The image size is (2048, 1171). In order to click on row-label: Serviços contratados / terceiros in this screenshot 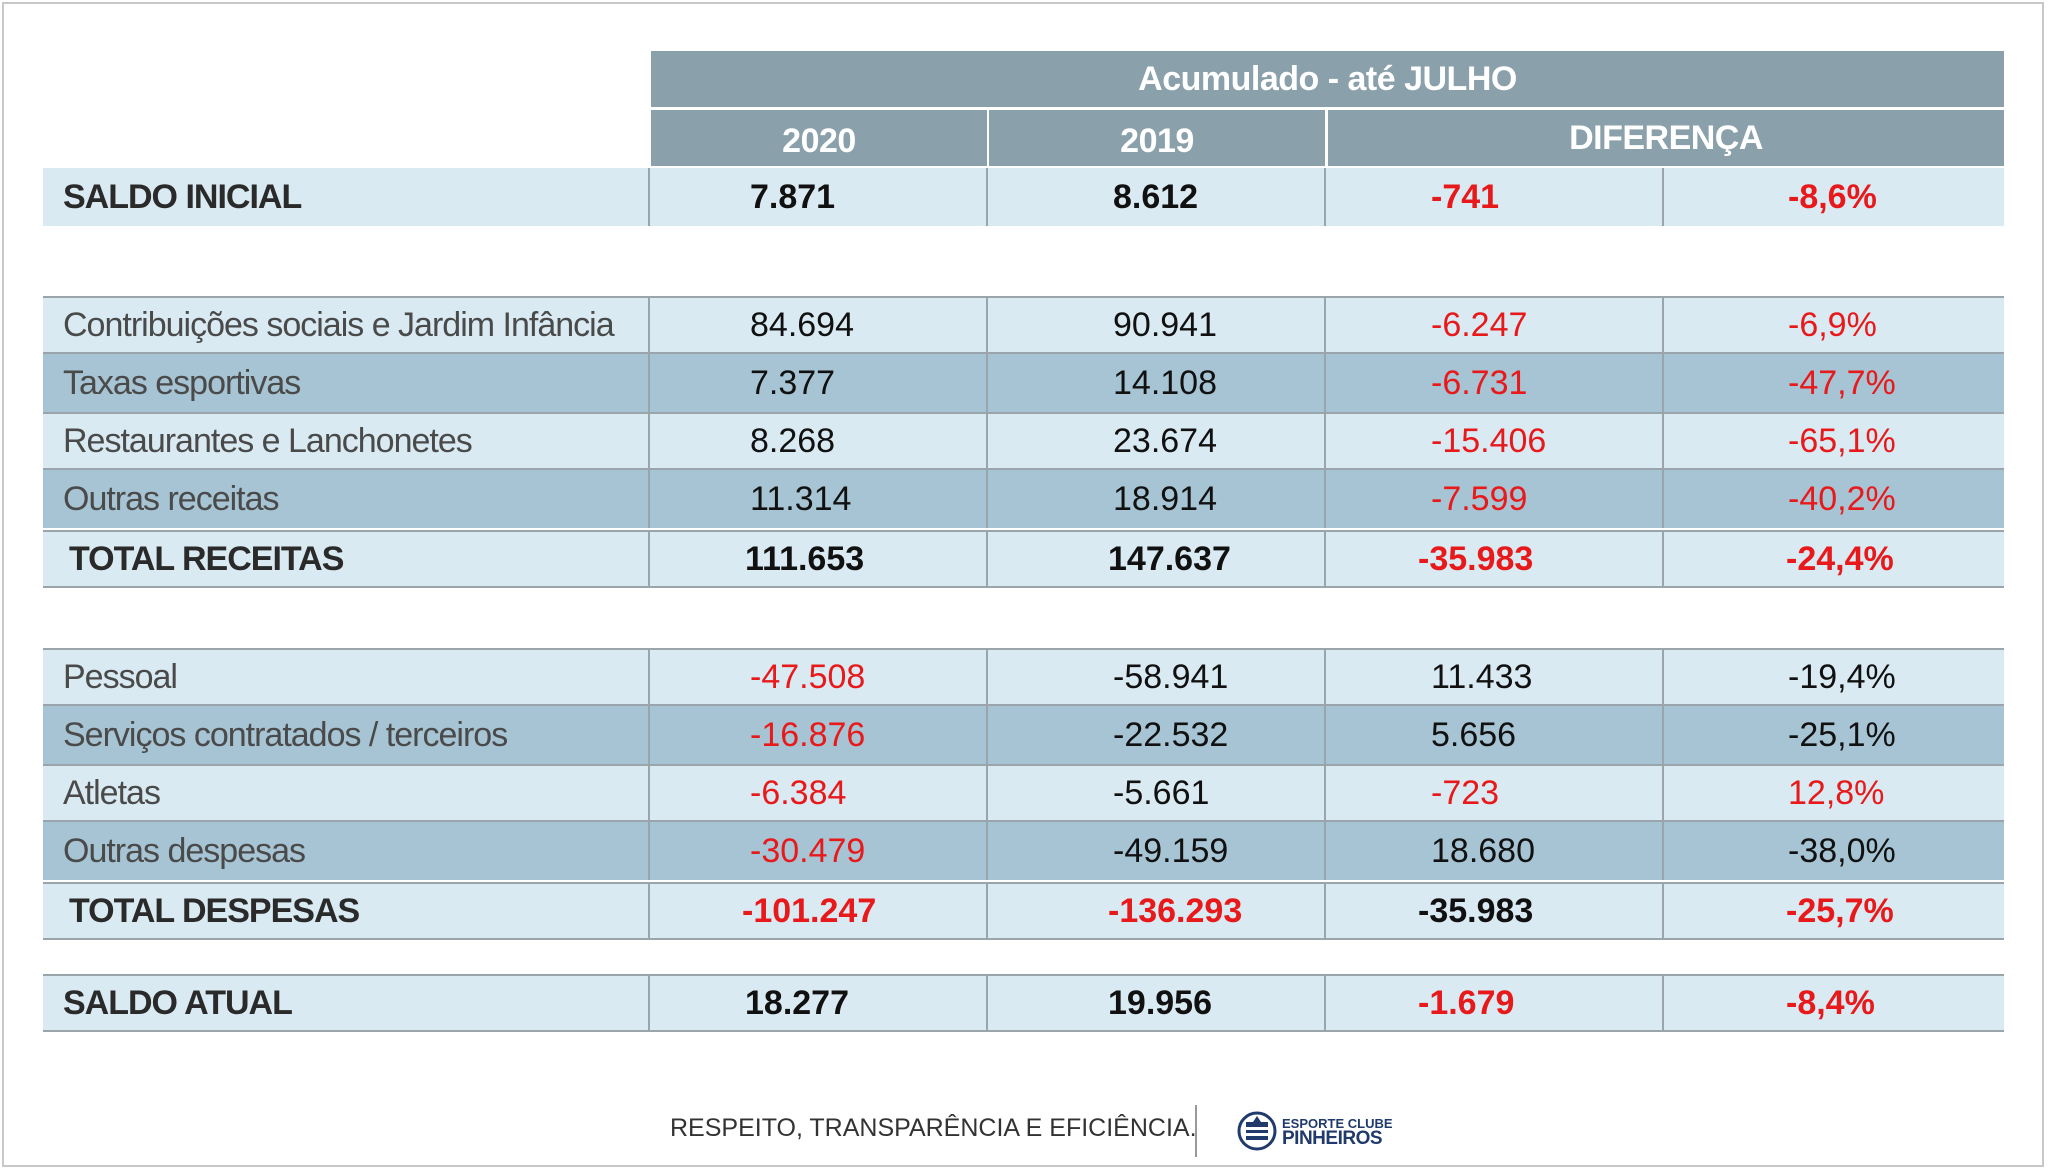, I will do `click(346, 735)`.